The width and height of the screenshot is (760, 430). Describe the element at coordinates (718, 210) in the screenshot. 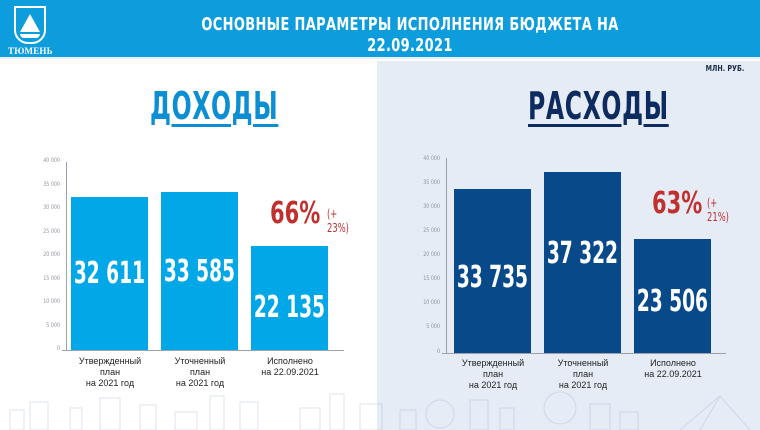

I see `expense-percent-delta: (+ 21%)` at that location.